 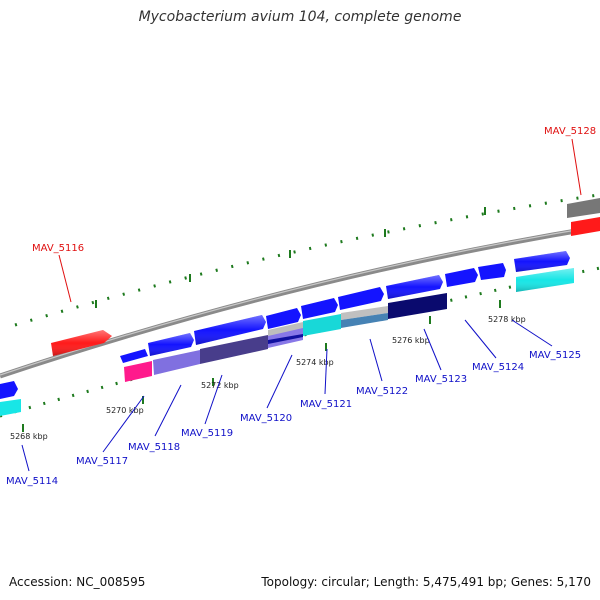 I want to click on accession-text: Accession: NC_008595, so click(x=77, y=582).